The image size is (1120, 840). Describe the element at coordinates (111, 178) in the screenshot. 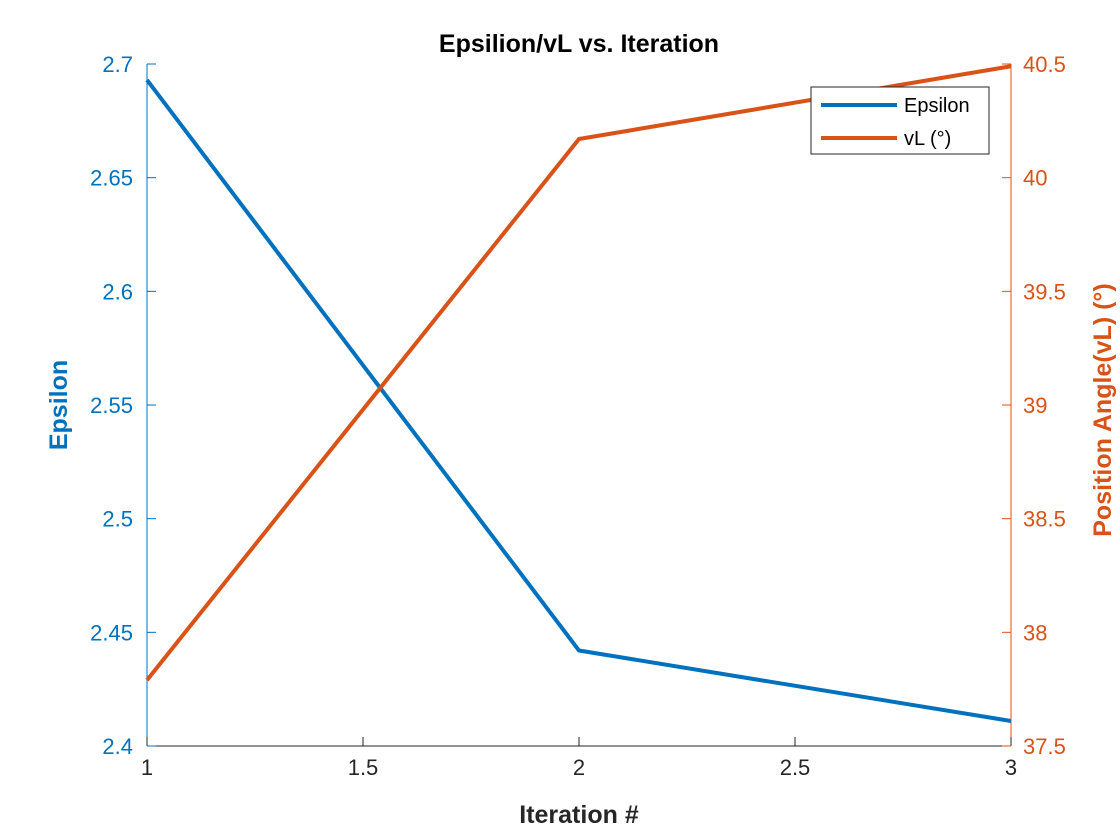

I see `left-y-tick-label: 2.65` at that location.